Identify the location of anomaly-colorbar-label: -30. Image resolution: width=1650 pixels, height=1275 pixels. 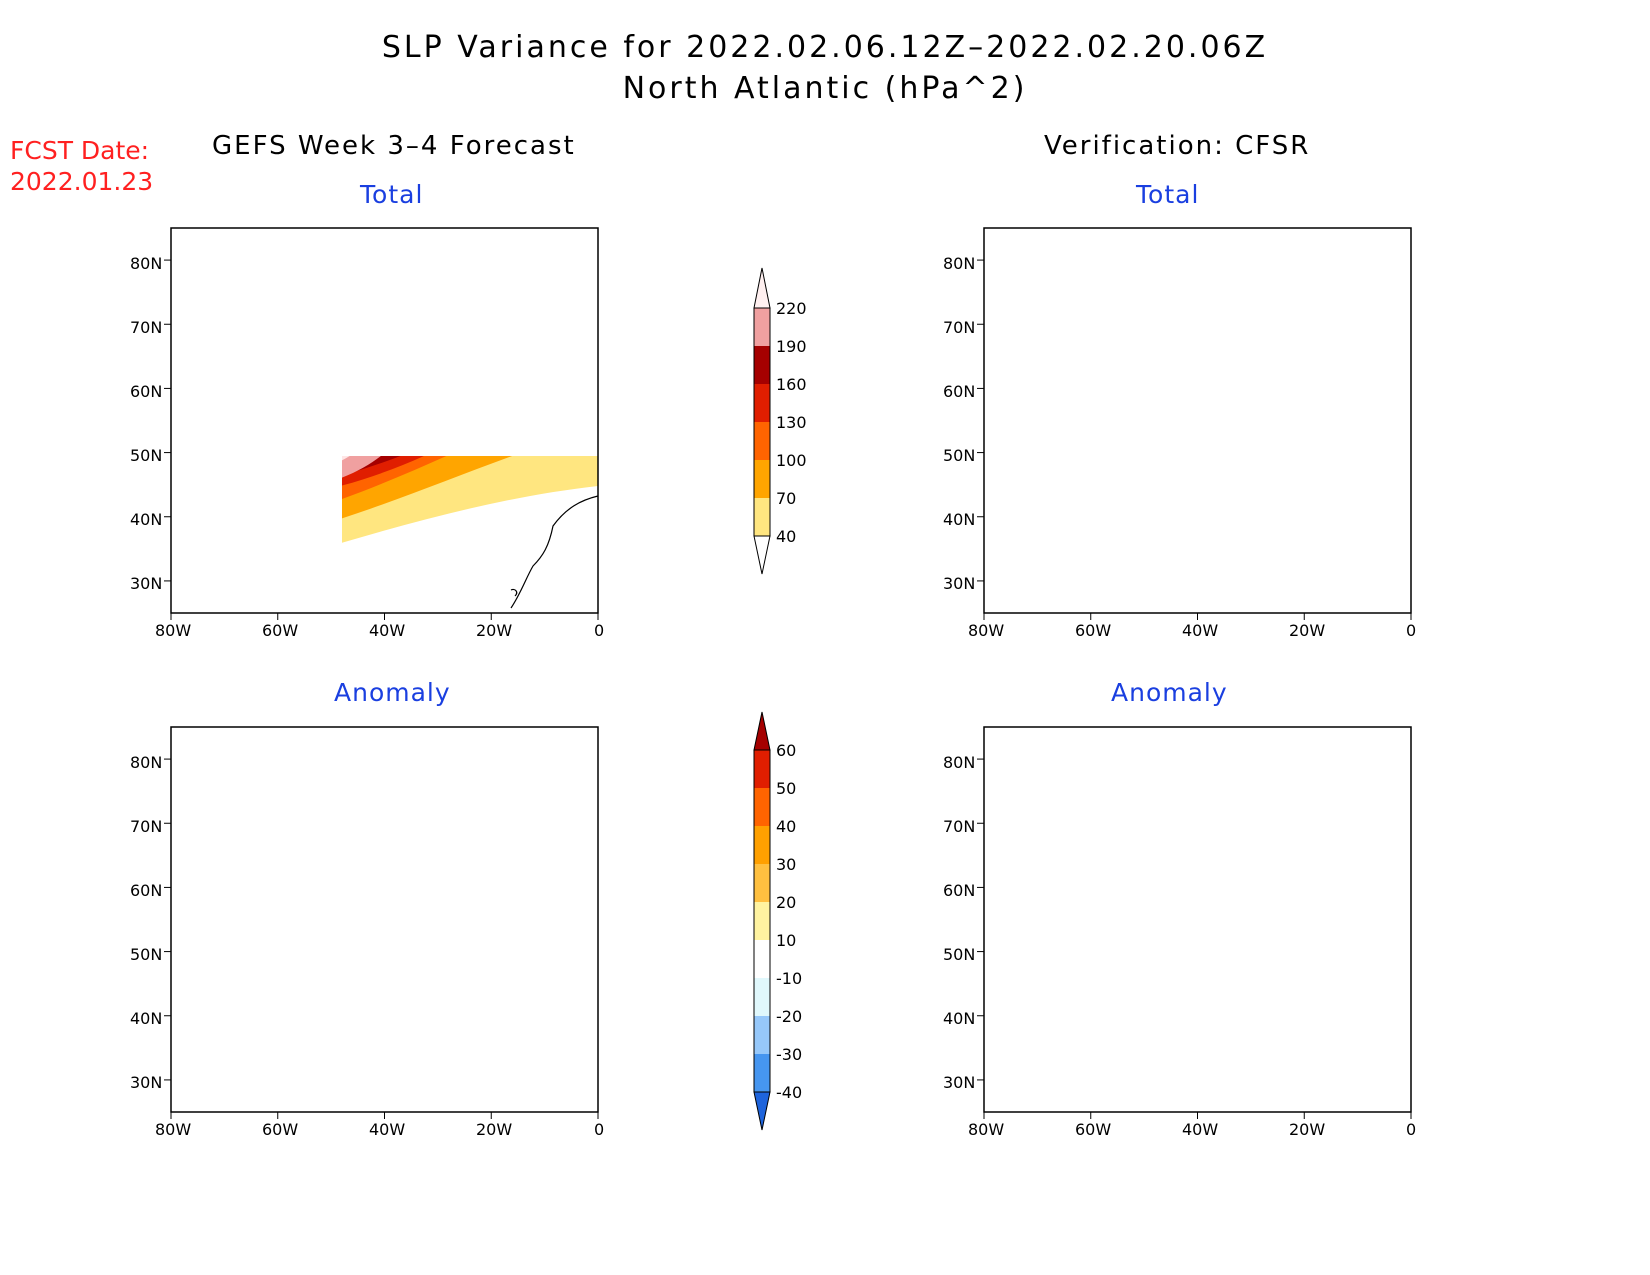
(789, 1054).